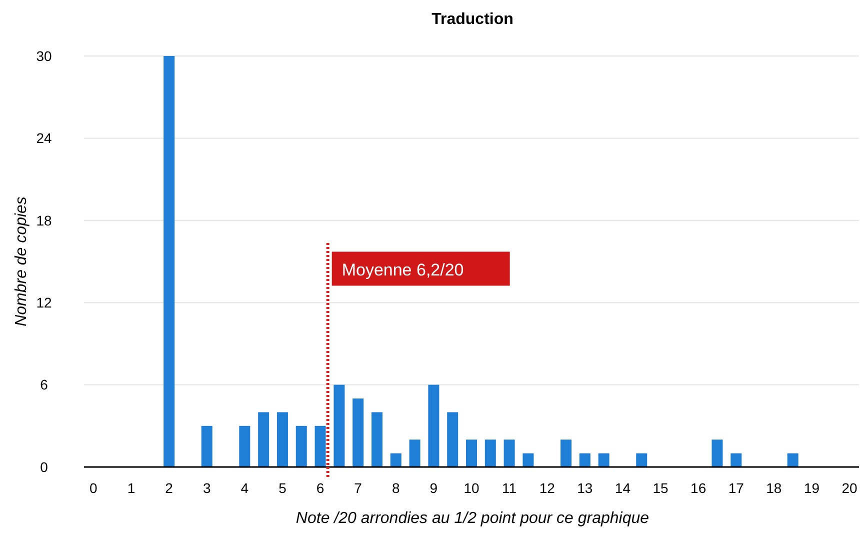 Image resolution: width=861 pixels, height=533 pixels. What do you see at coordinates (206, 488) in the screenshot?
I see `x-tick-label: 3` at bounding box center [206, 488].